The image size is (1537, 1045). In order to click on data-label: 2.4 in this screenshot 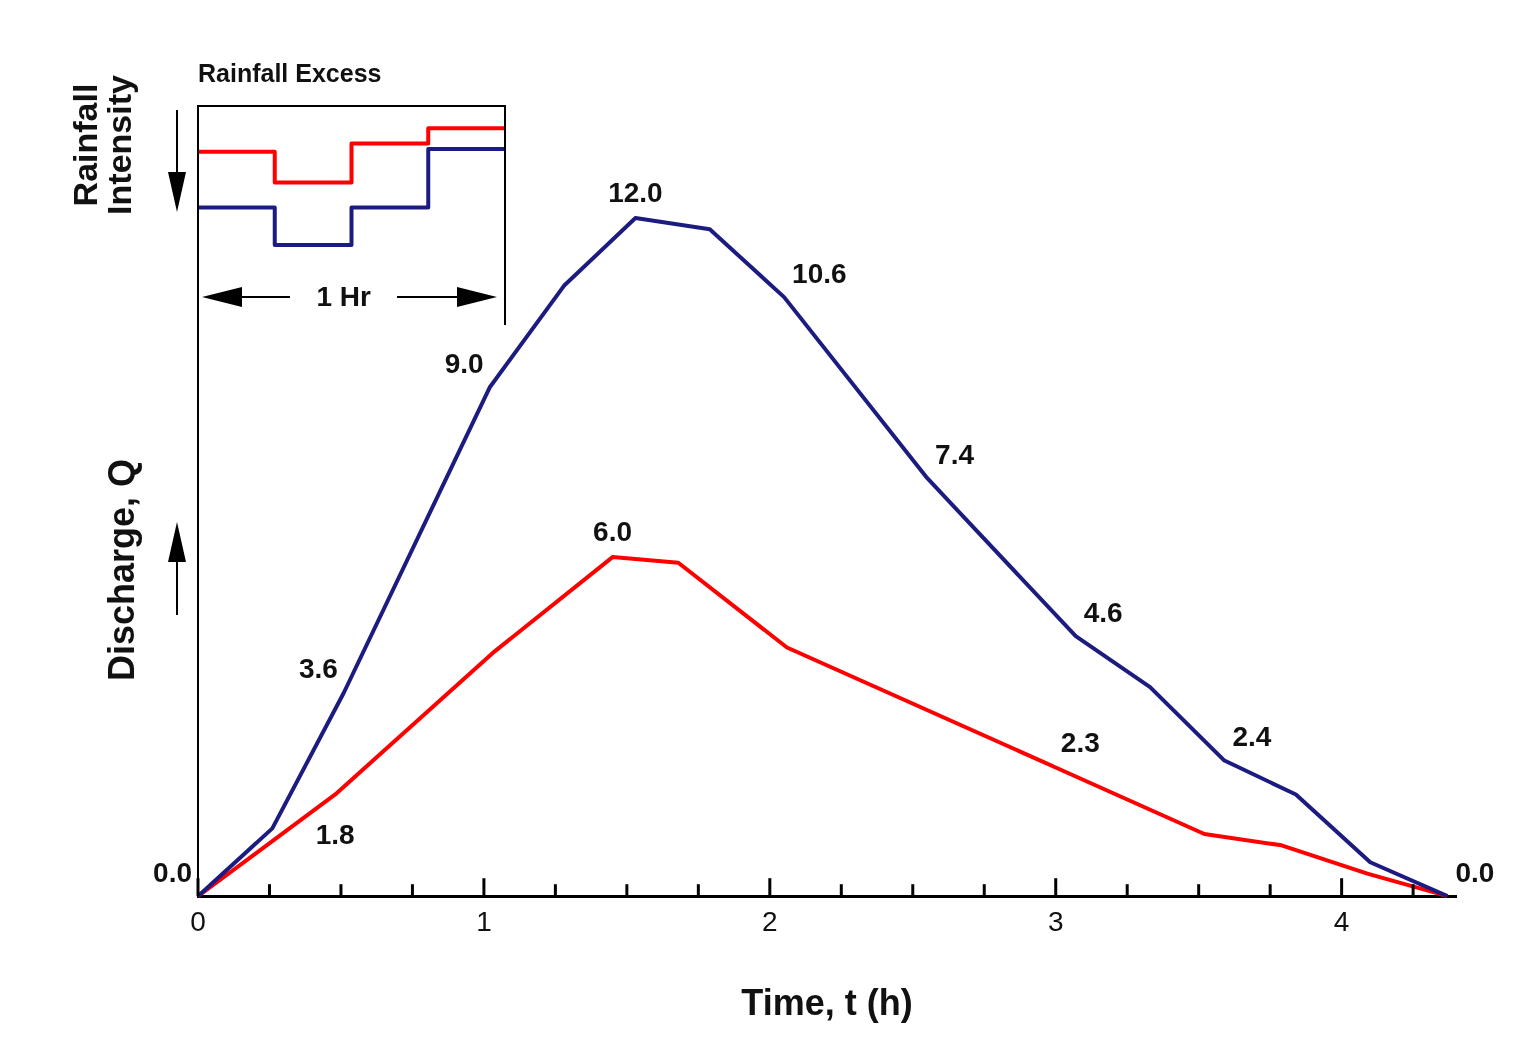, I will do `click(1252, 737)`.